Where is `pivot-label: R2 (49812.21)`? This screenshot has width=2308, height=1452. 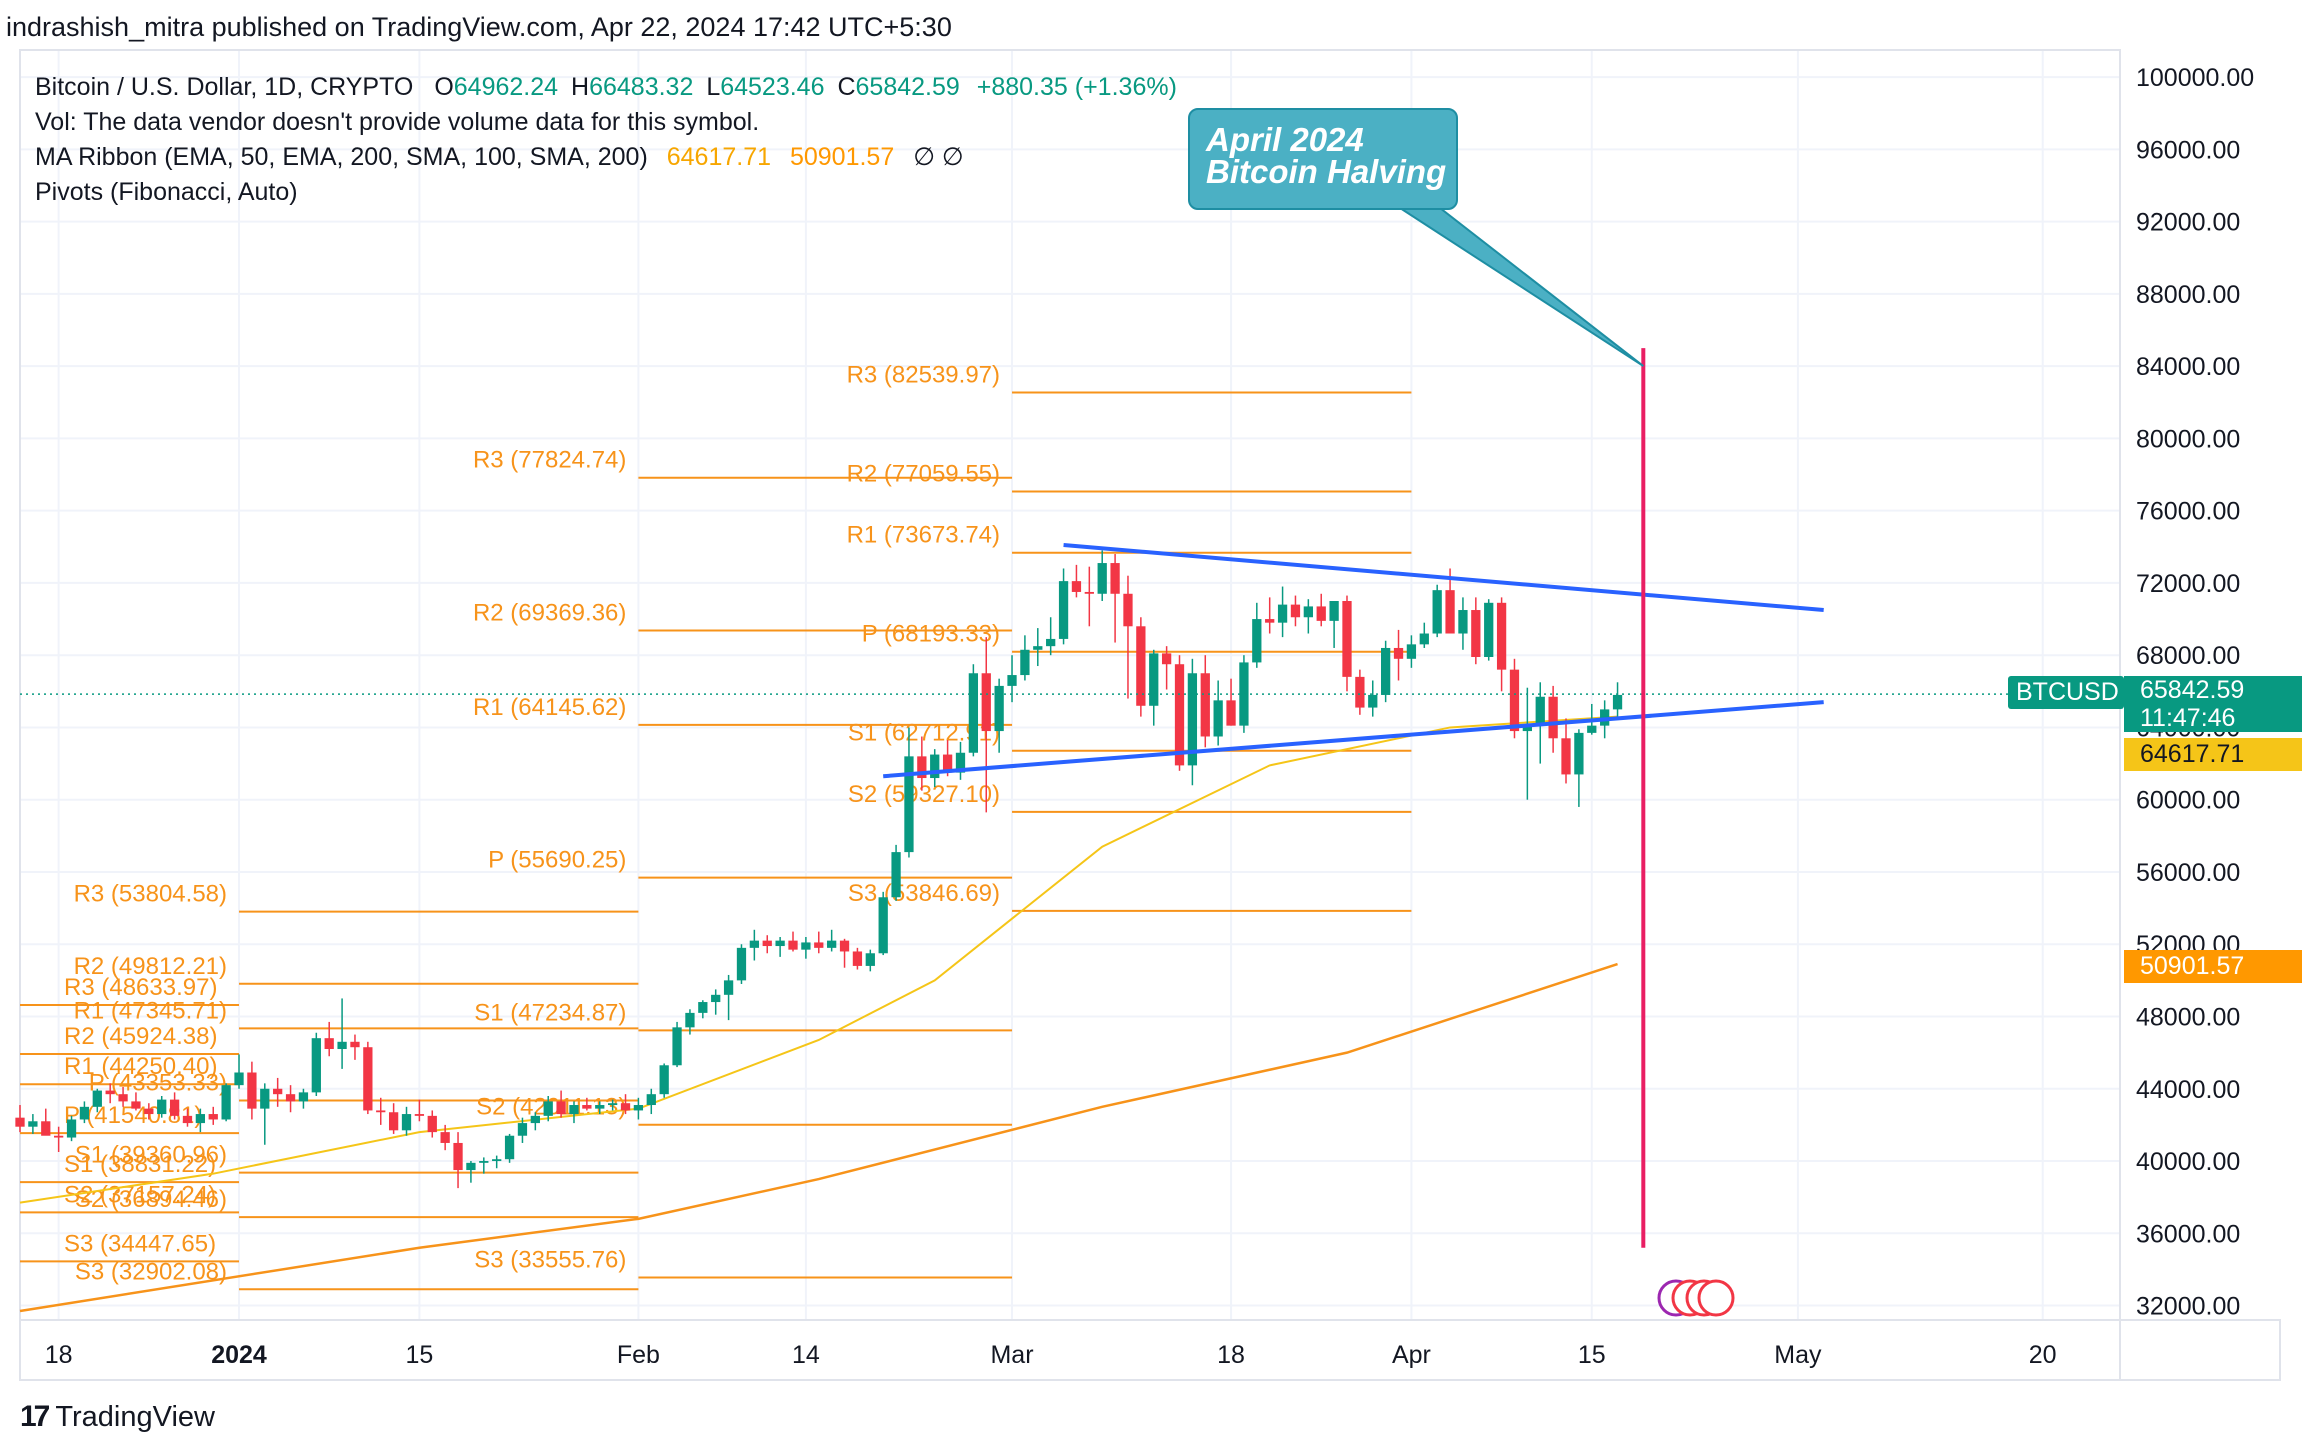 pivot-label: R2 (49812.21) is located at coordinates (150, 966).